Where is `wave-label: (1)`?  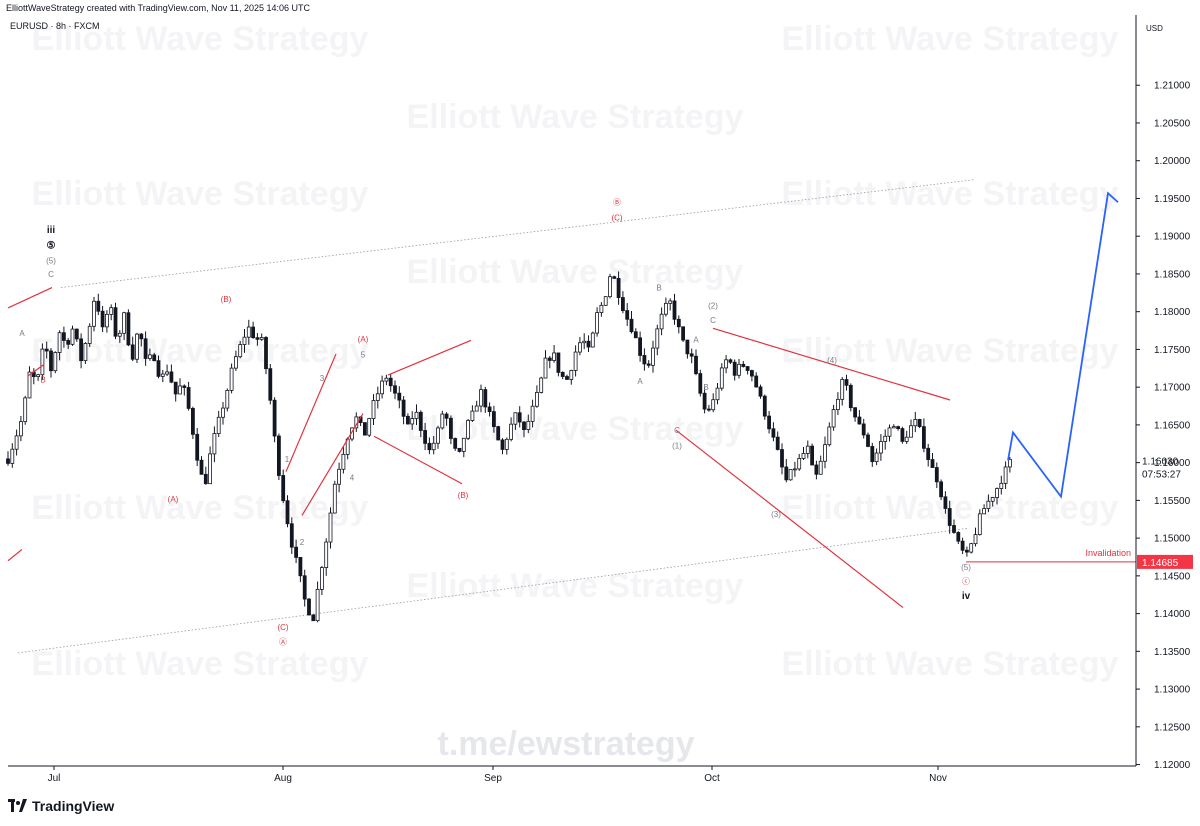
wave-label: (1) is located at coordinates (677, 445).